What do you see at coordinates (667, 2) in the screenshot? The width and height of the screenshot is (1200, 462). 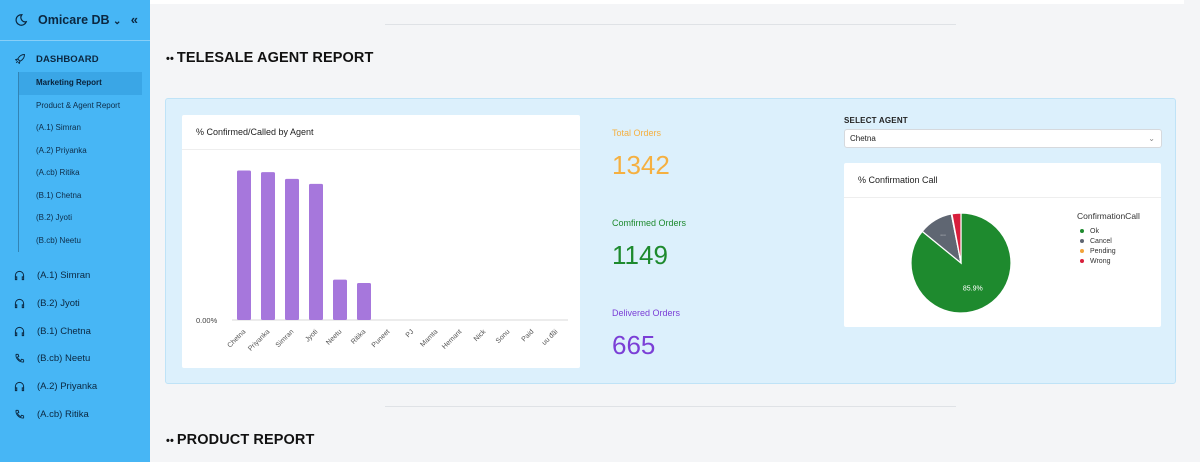 I see `top-card-edge` at bounding box center [667, 2].